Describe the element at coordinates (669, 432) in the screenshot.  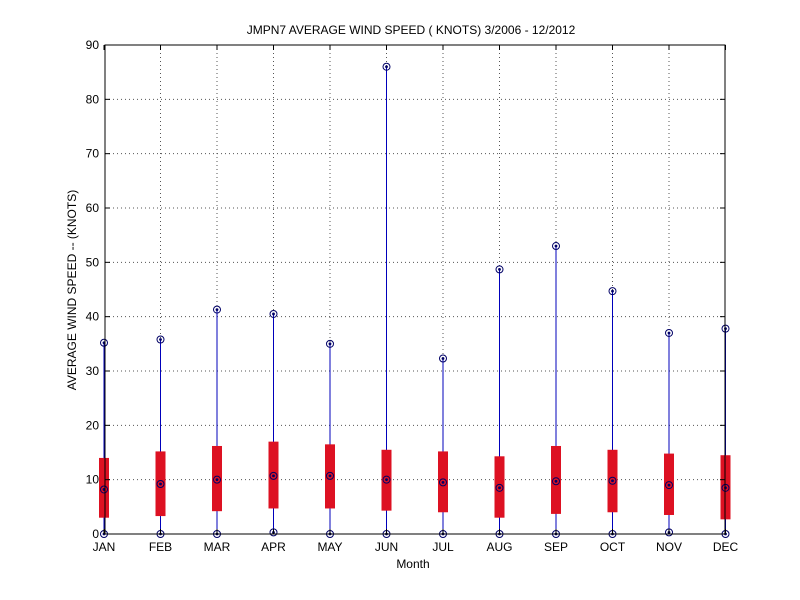
I see `box-group-nov` at that location.